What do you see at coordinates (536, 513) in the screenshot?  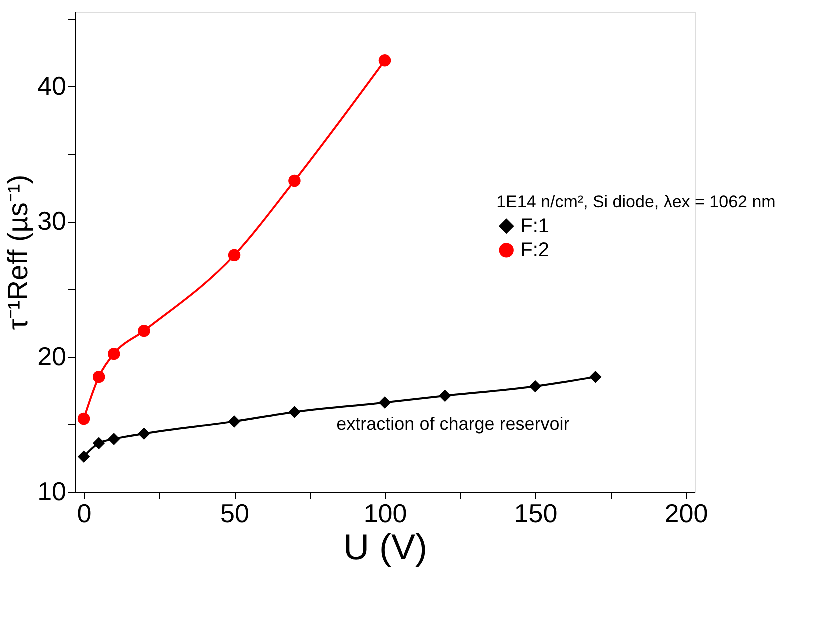 I see `x-tick-label: 150` at bounding box center [536, 513].